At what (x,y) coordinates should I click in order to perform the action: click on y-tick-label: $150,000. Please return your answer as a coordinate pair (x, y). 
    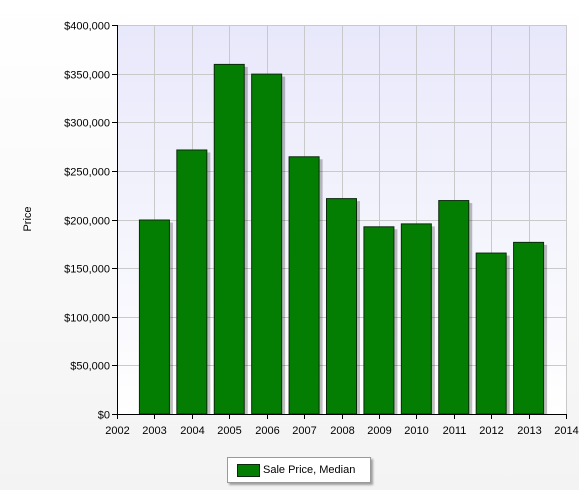
    Looking at the image, I should click on (87, 270).